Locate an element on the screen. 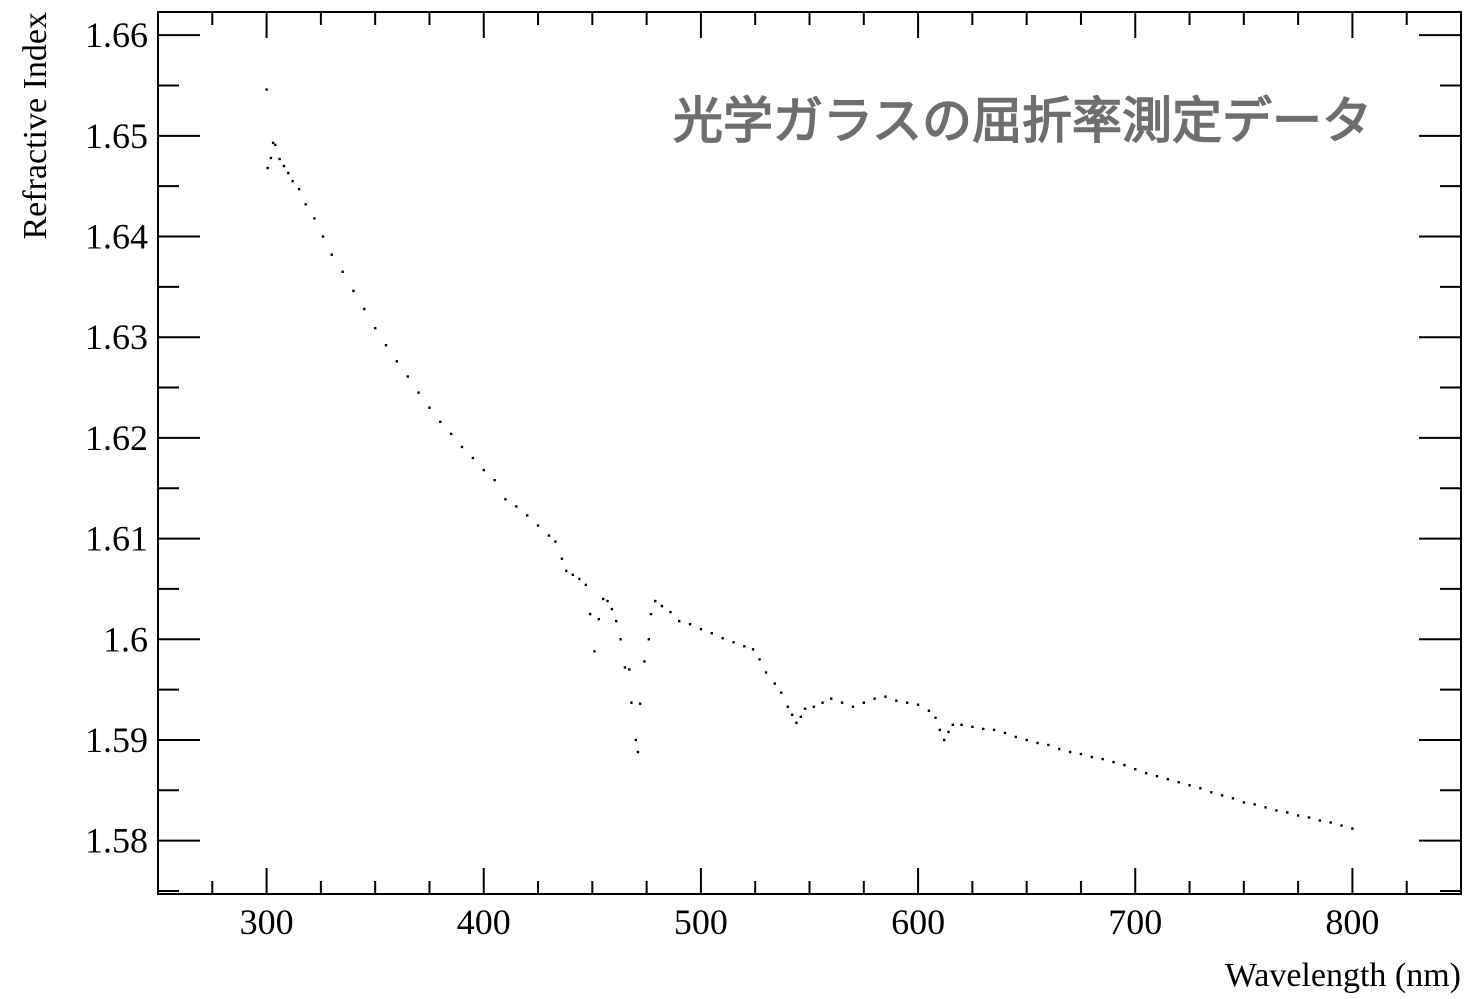 The image size is (1466, 999). y-tick-label: 1.61 is located at coordinates (116, 539).